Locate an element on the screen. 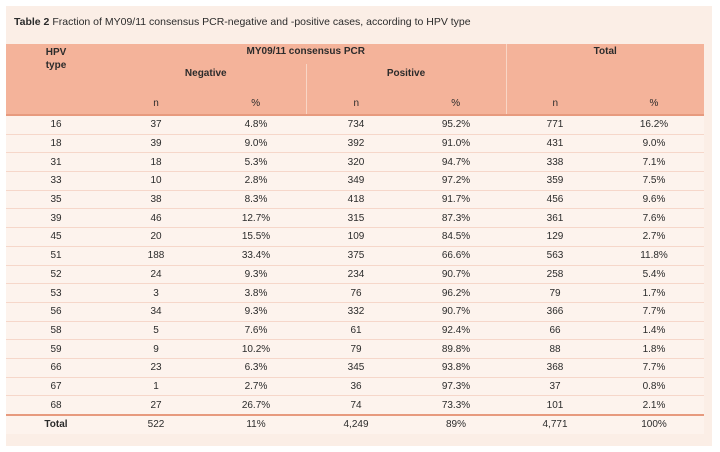 The width and height of the screenshot is (720, 452). header-positive: Positive is located at coordinates (405, 78).